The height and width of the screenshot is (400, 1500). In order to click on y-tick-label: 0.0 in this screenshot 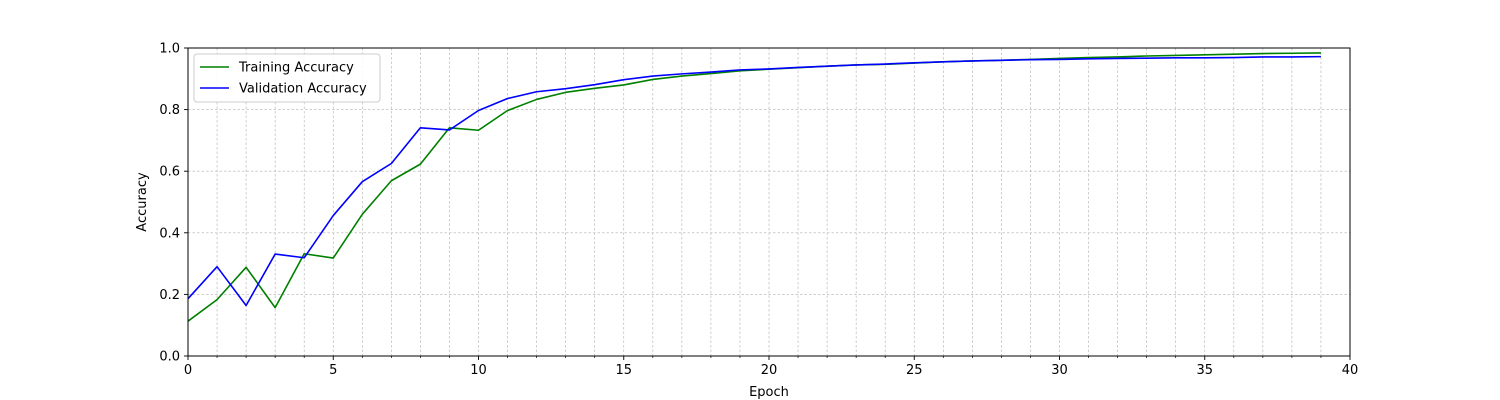, I will do `click(169, 357)`.